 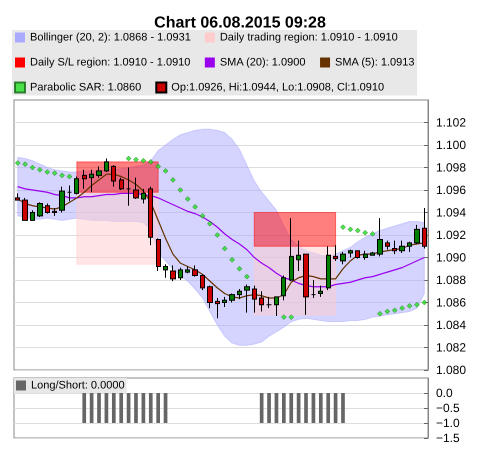 What do you see at coordinates (240, 23) in the screenshot?
I see `chart-title: Chart 06.08.2015 09:28` at bounding box center [240, 23].